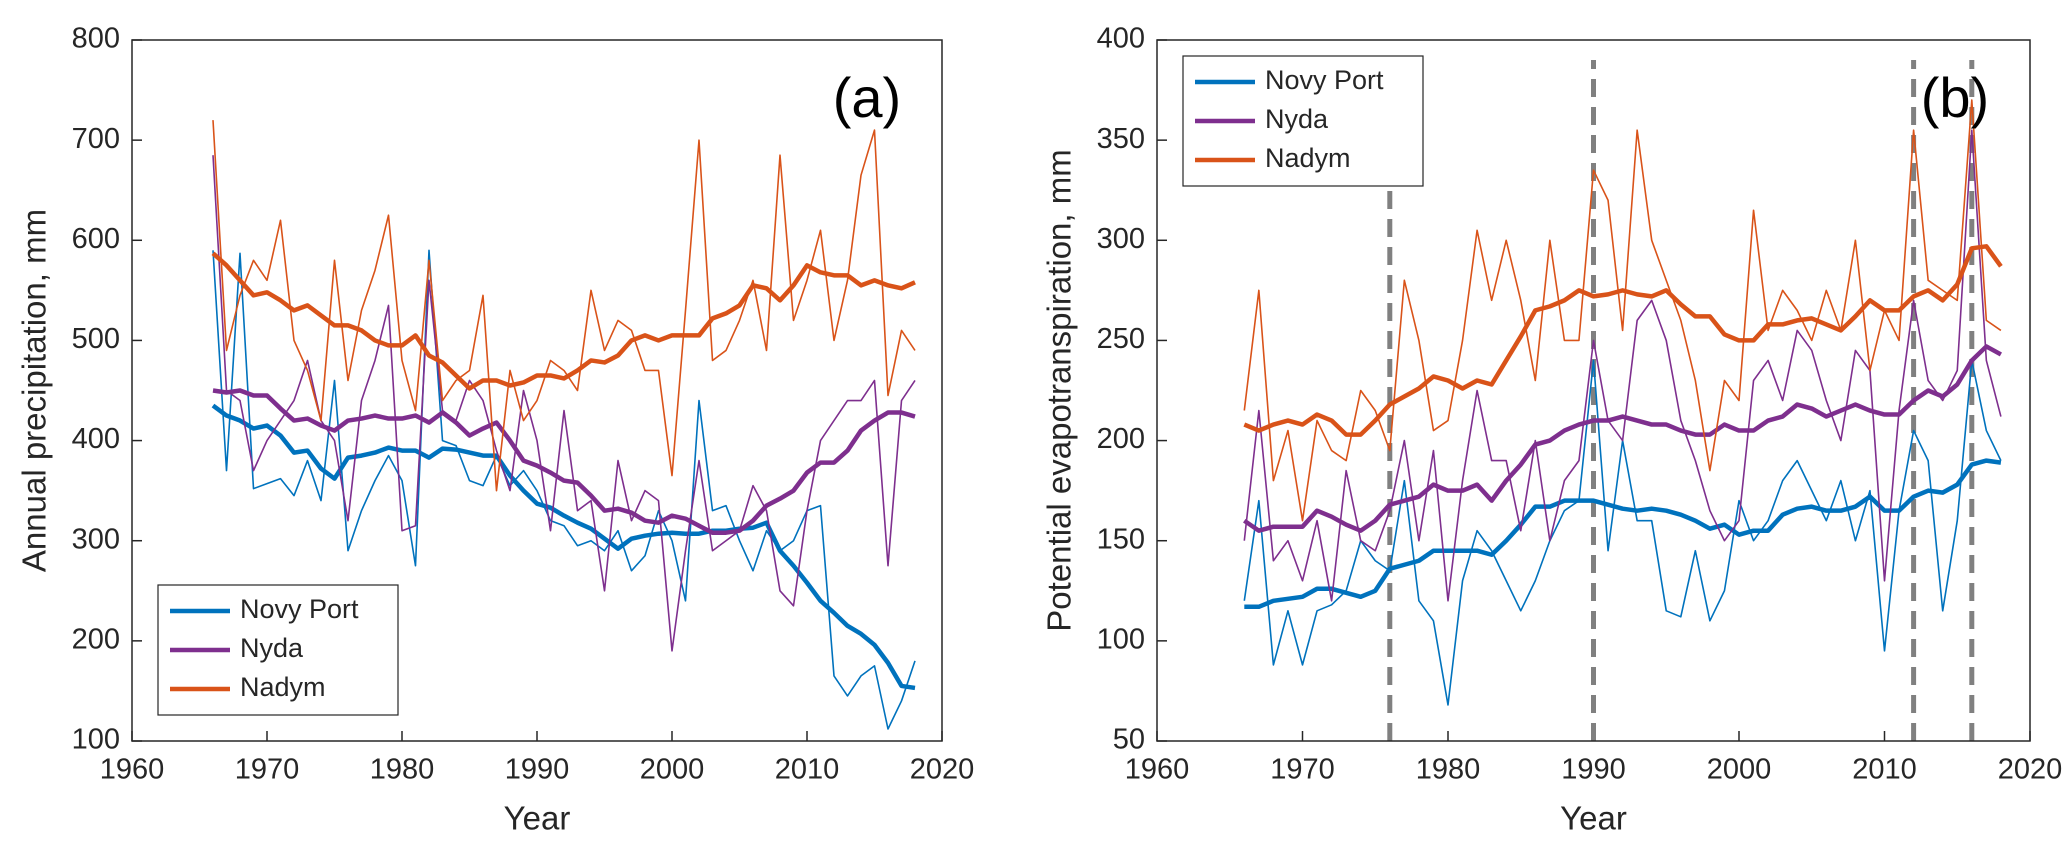  What do you see at coordinates (96, 39) in the screenshot?
I see `y-tick-label: 800` at bounding box center [96, 39].